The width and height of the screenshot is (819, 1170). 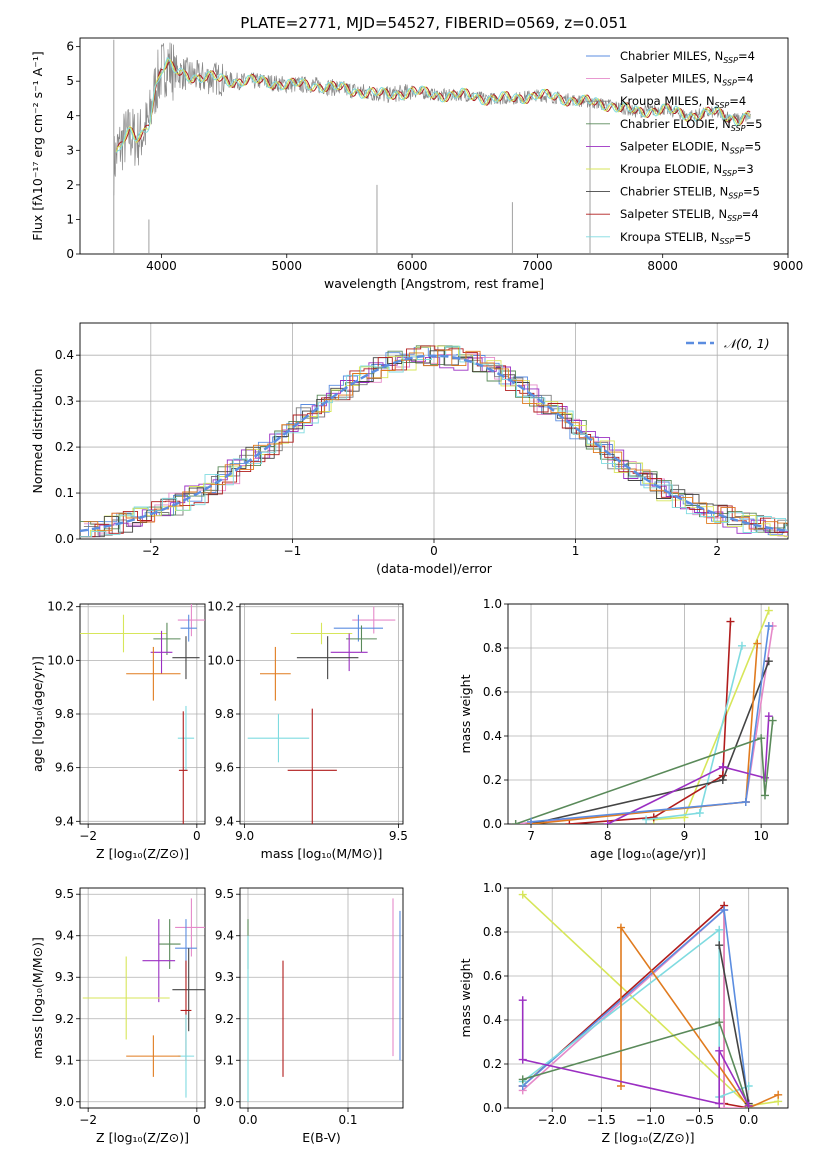 I want to click on age-vs-Z-points, so click(x=142, y=714).